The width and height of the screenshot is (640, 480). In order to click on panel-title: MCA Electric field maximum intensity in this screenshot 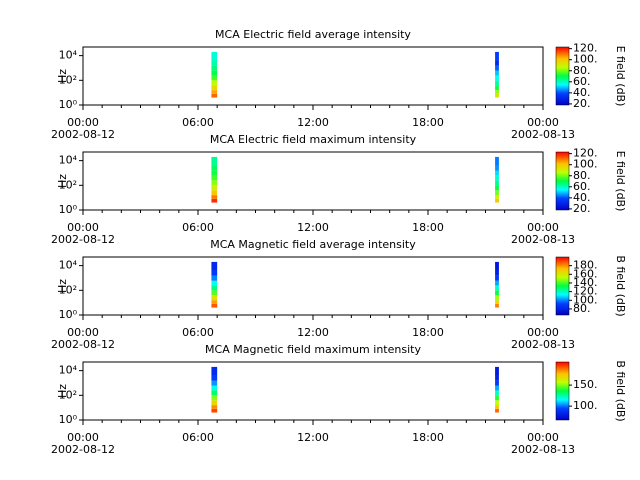, I will do `click(313, 139)`.